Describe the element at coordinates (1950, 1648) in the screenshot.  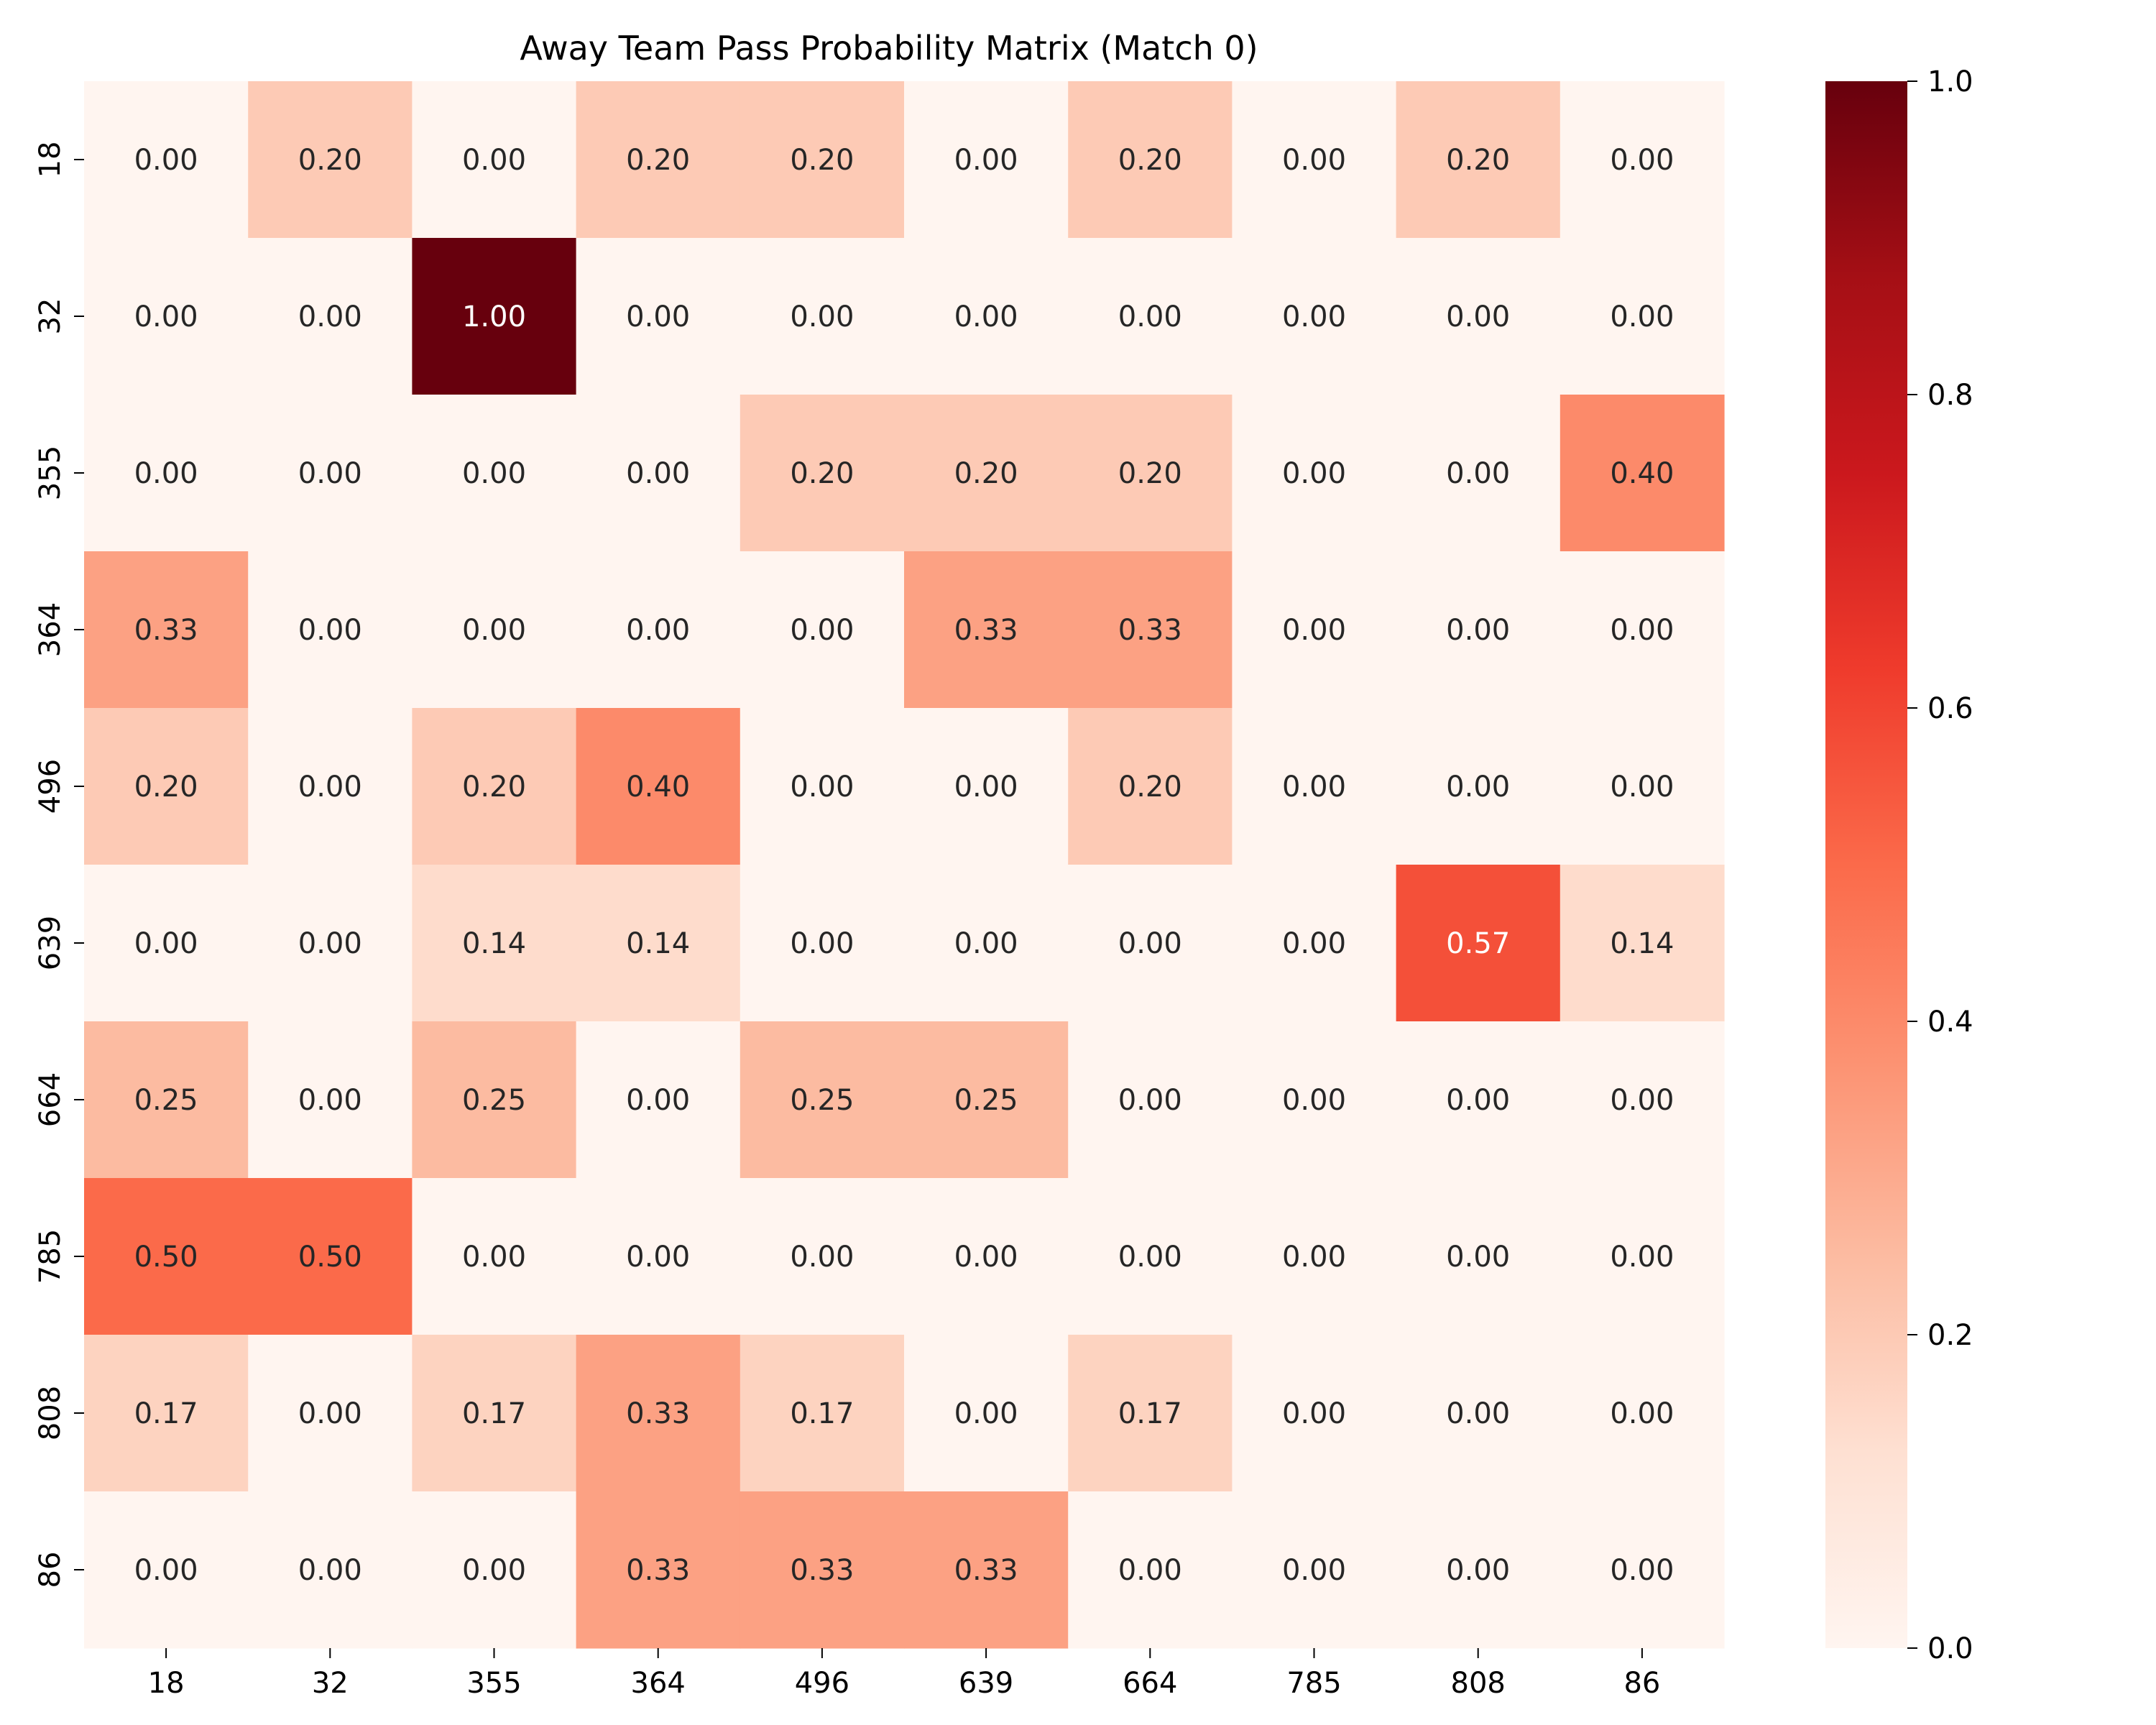
I see `colorbar-tick-label: 0.0` at that location.